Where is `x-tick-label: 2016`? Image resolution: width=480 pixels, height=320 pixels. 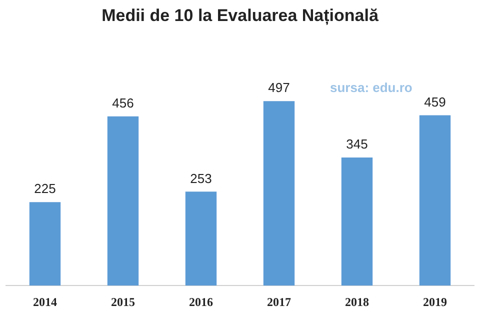
x-tick-label: 2016 is located at coordinates (201, 301).